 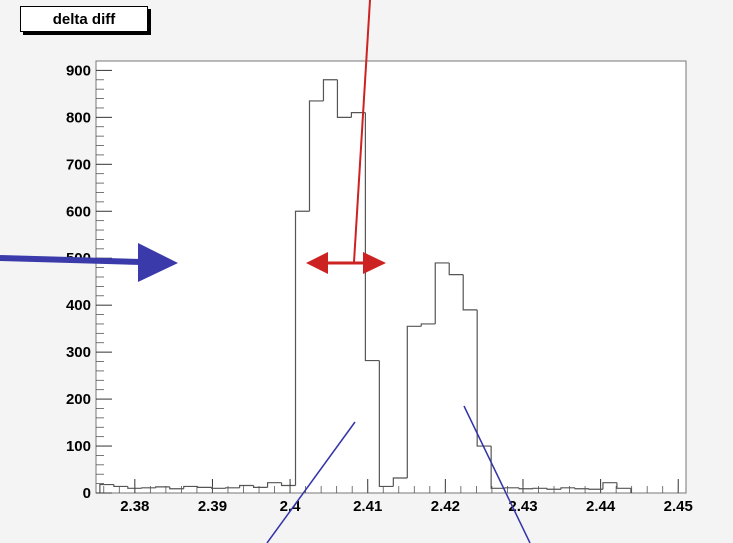 I want to click on x-tick-label: 2.42, so click(x=445, y=506).